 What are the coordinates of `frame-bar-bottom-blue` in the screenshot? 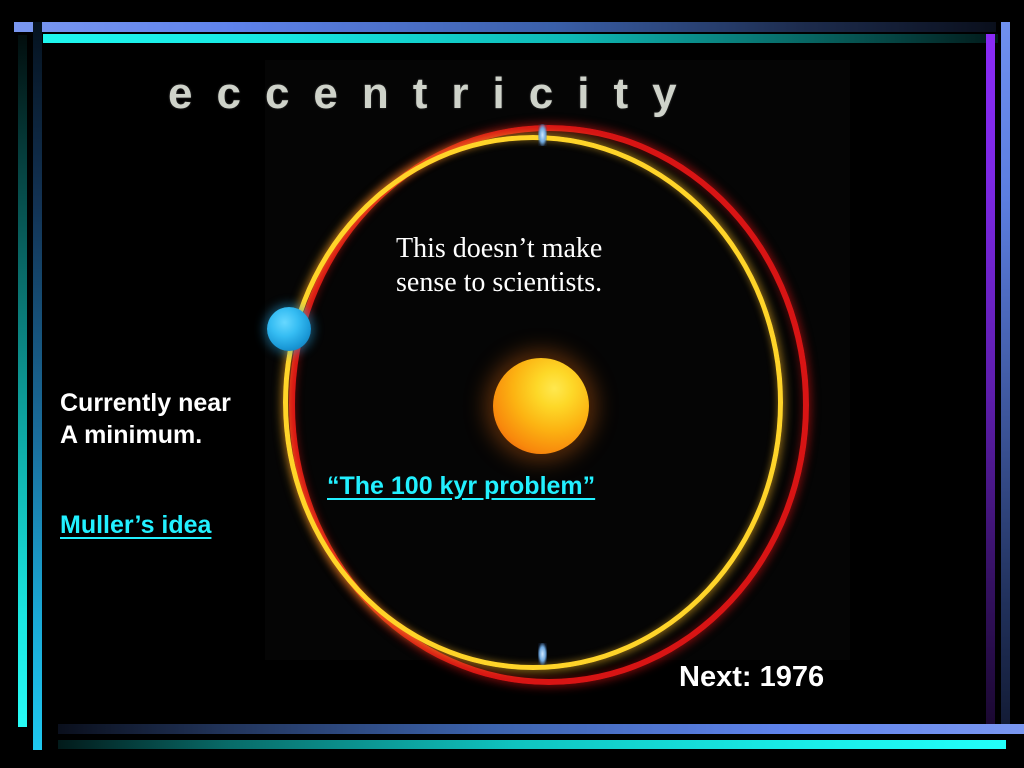 It's located at (541, 729).